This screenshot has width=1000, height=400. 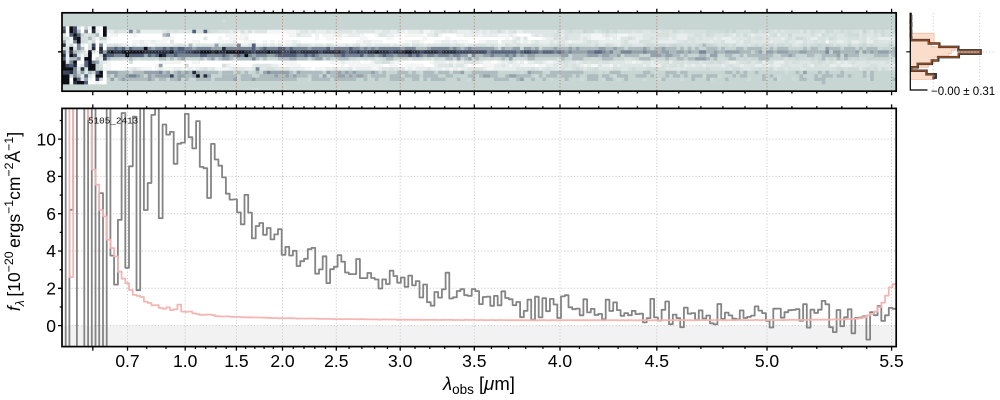 What do you see at coordinates (400, 361) in the screenshot?
I see `svg-text: 3.0` at bounding box center [400, 361].